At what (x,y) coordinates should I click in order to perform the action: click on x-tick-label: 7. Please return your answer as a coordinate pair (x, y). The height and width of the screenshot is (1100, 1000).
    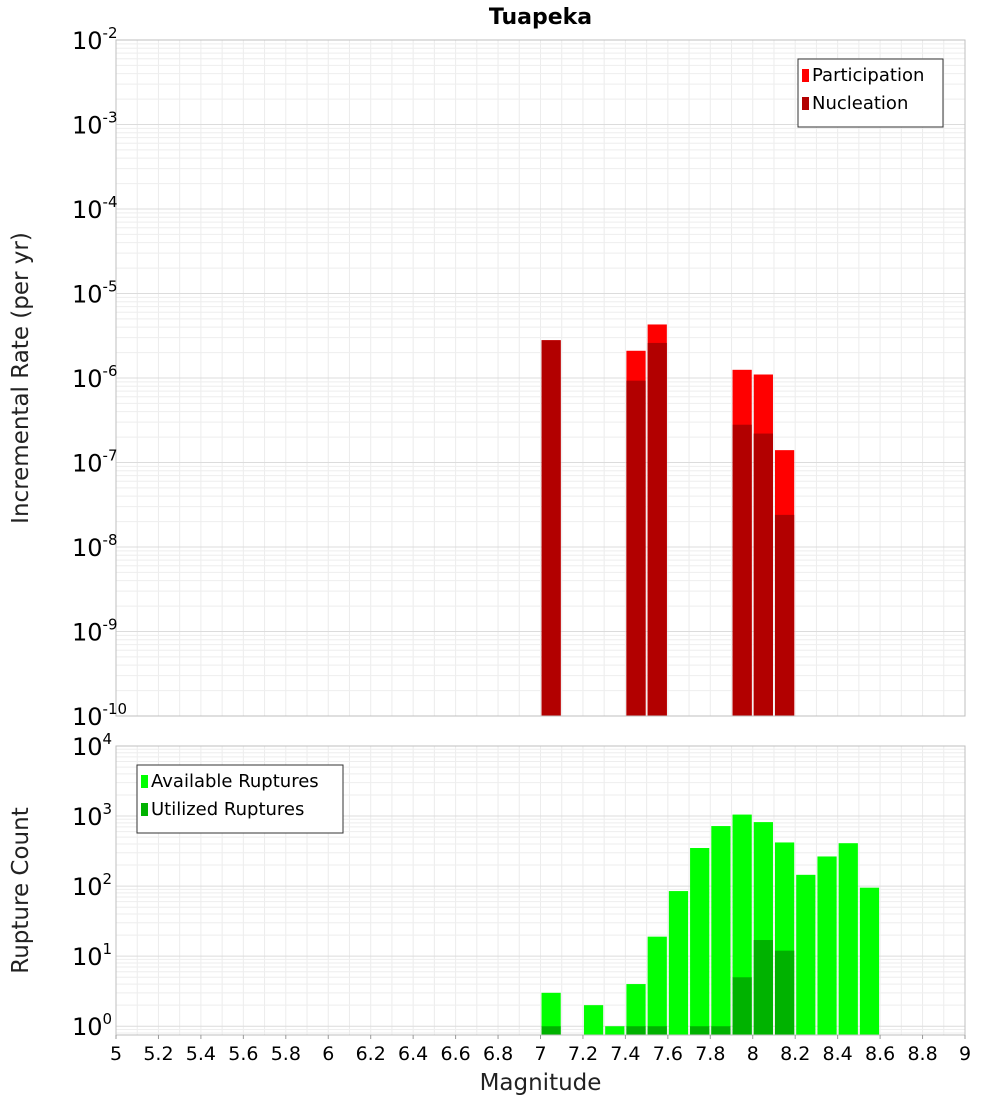
    Looking at the image, I should click on (540, 1054).